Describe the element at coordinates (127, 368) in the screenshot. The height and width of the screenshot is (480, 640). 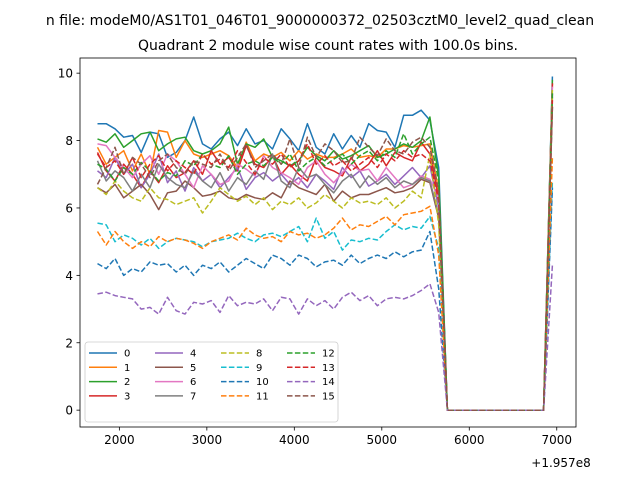
I see `legend-label-1: 1` at that location.